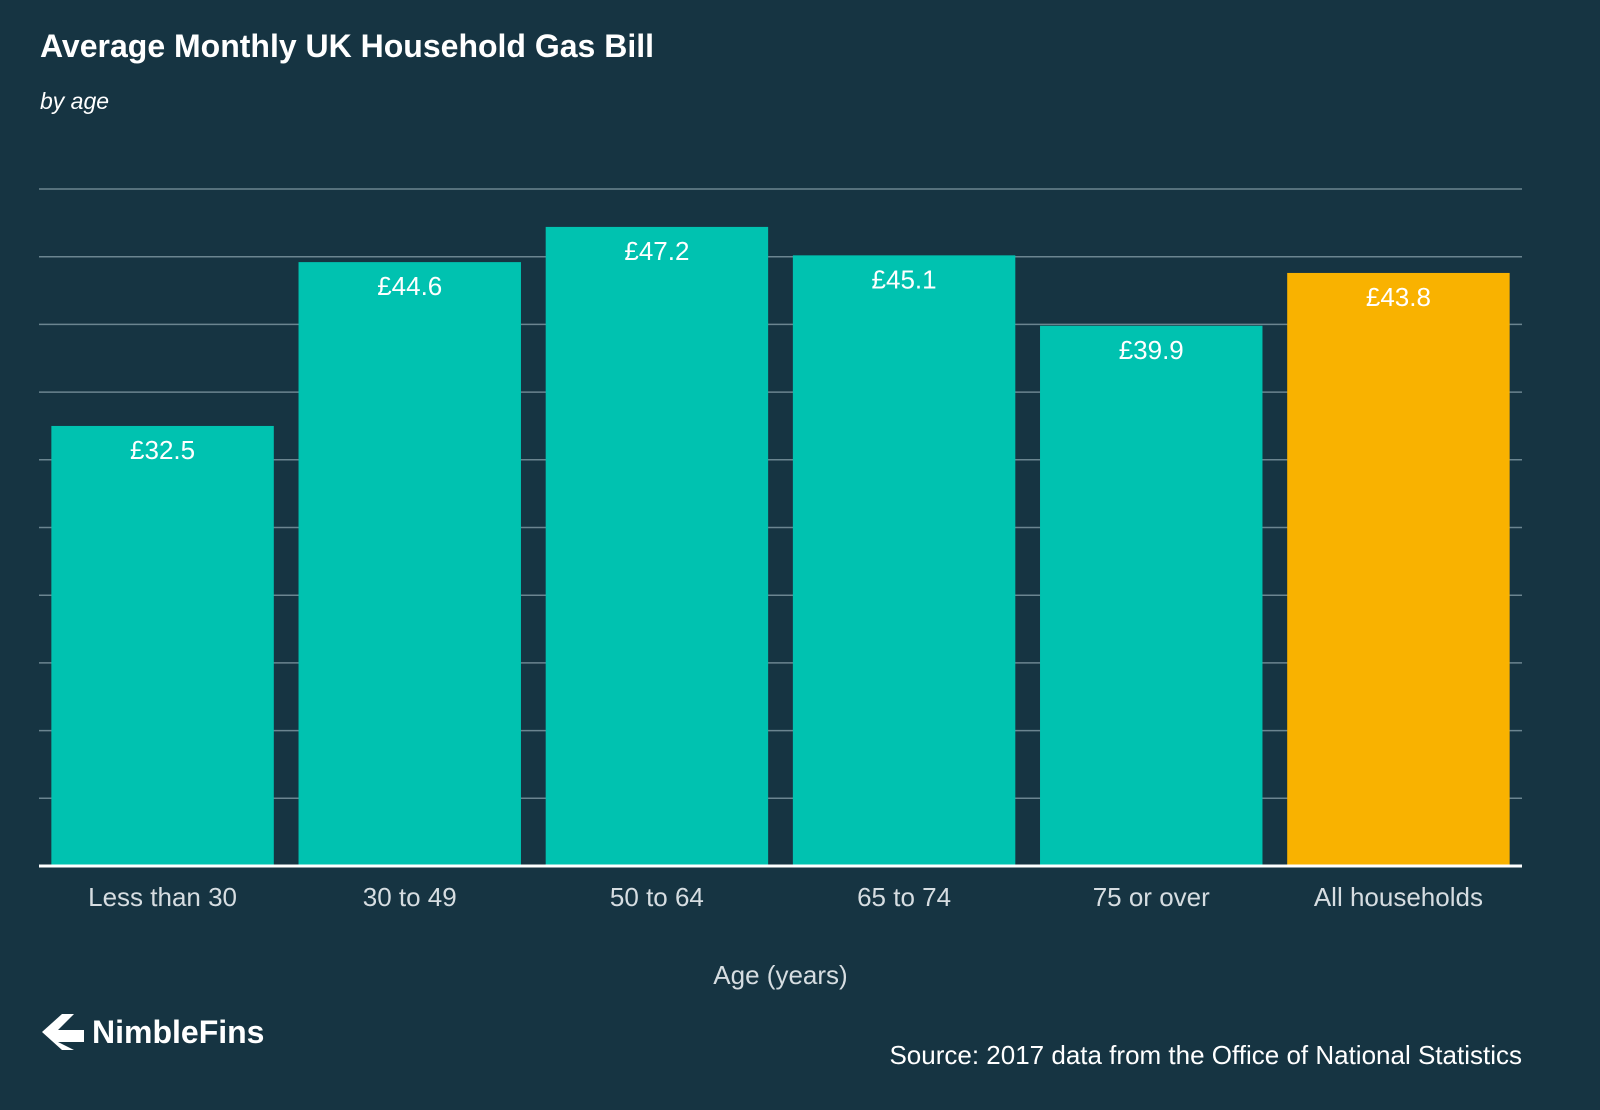 This screenshot has width=1600, height=1110. Describe the element at coordinates (409, 286) in the screenshot. I see `bar-value-label: £44.6` at that location.